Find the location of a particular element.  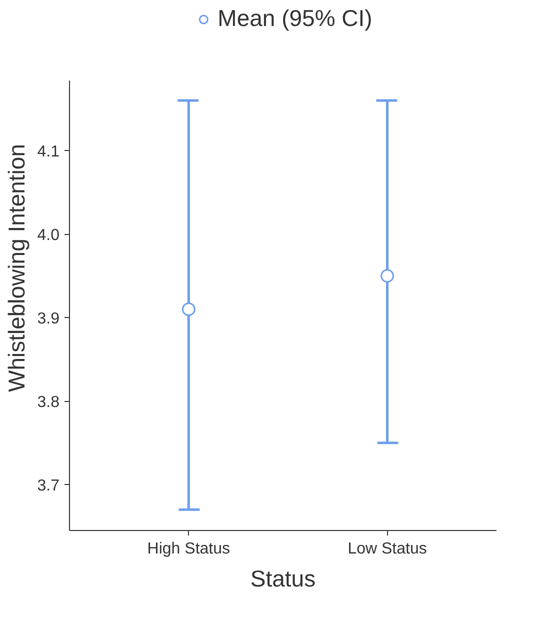

x-tick-label: High Status is located at coordinates (188, 549).